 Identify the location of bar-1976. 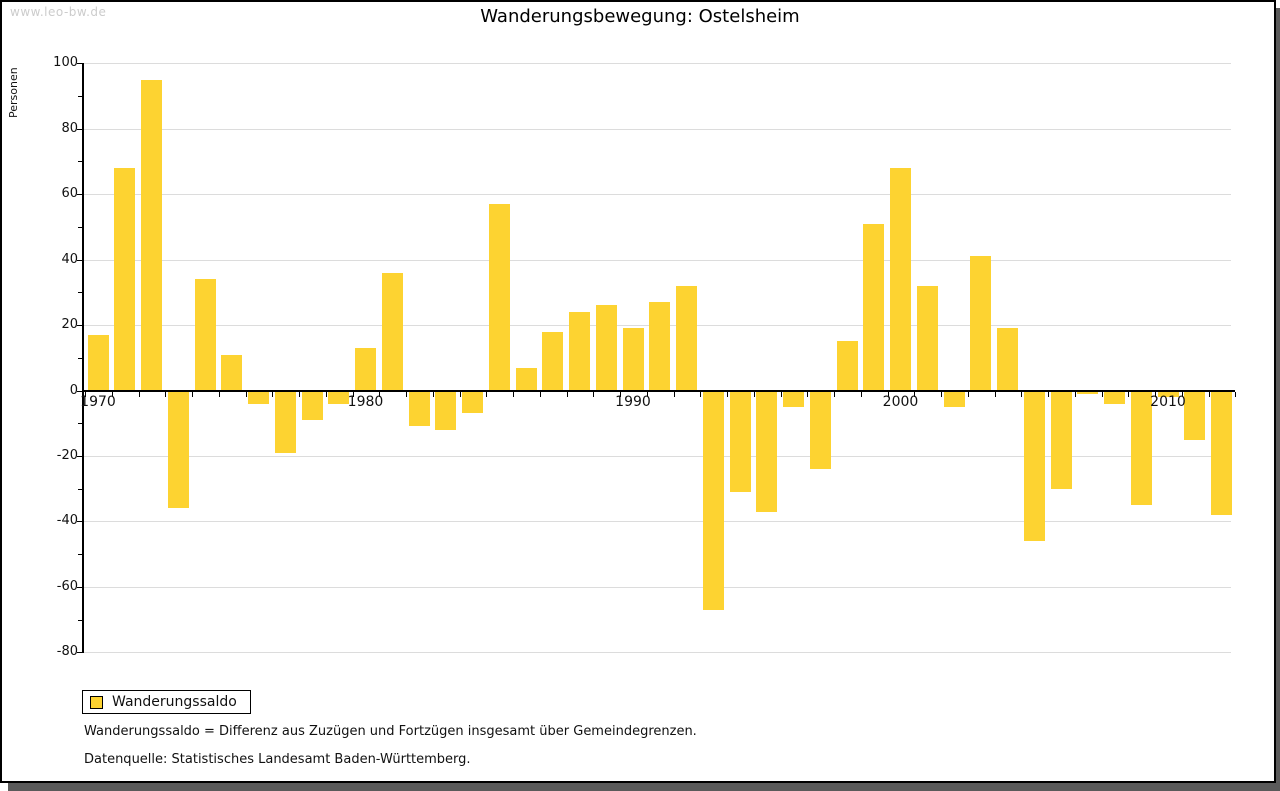
(258, 397).